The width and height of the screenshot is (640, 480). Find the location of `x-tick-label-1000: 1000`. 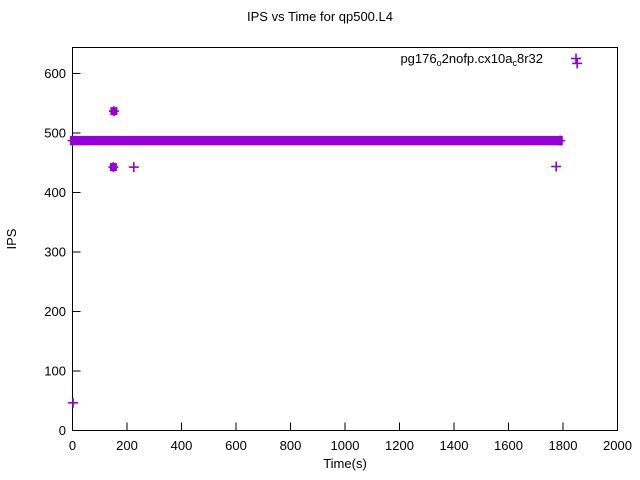

x-tick-label-1000: 1000 is located at coordinates (345, 445).